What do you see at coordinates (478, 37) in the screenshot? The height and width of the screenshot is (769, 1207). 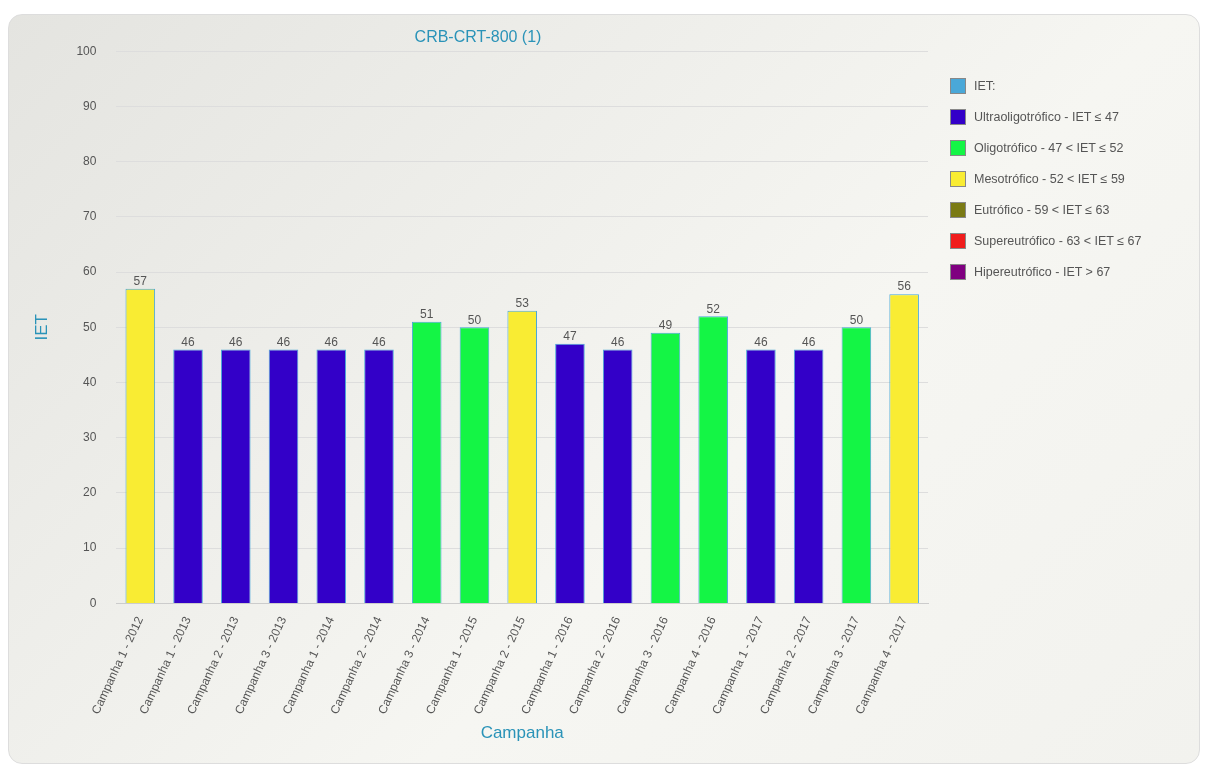 I see `chart-title: CRB-CRT-800 (1)` at bounding box center [478, 37].